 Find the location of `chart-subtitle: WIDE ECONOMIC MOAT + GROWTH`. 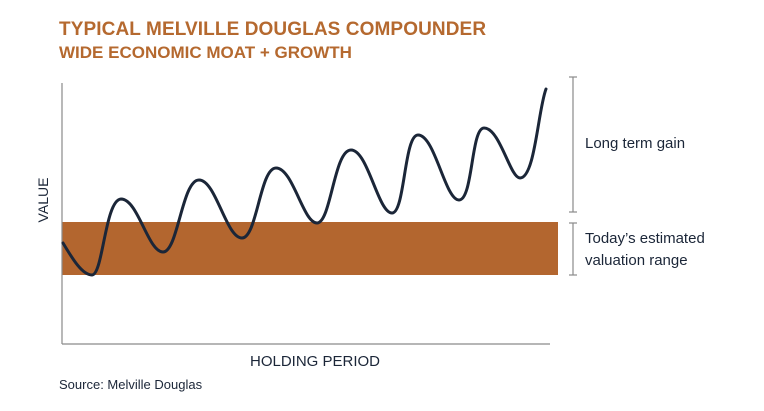

chart-subtitle: WIDE ECONOMIC MOAT + GROWTH is located at coordinates (205, 52).